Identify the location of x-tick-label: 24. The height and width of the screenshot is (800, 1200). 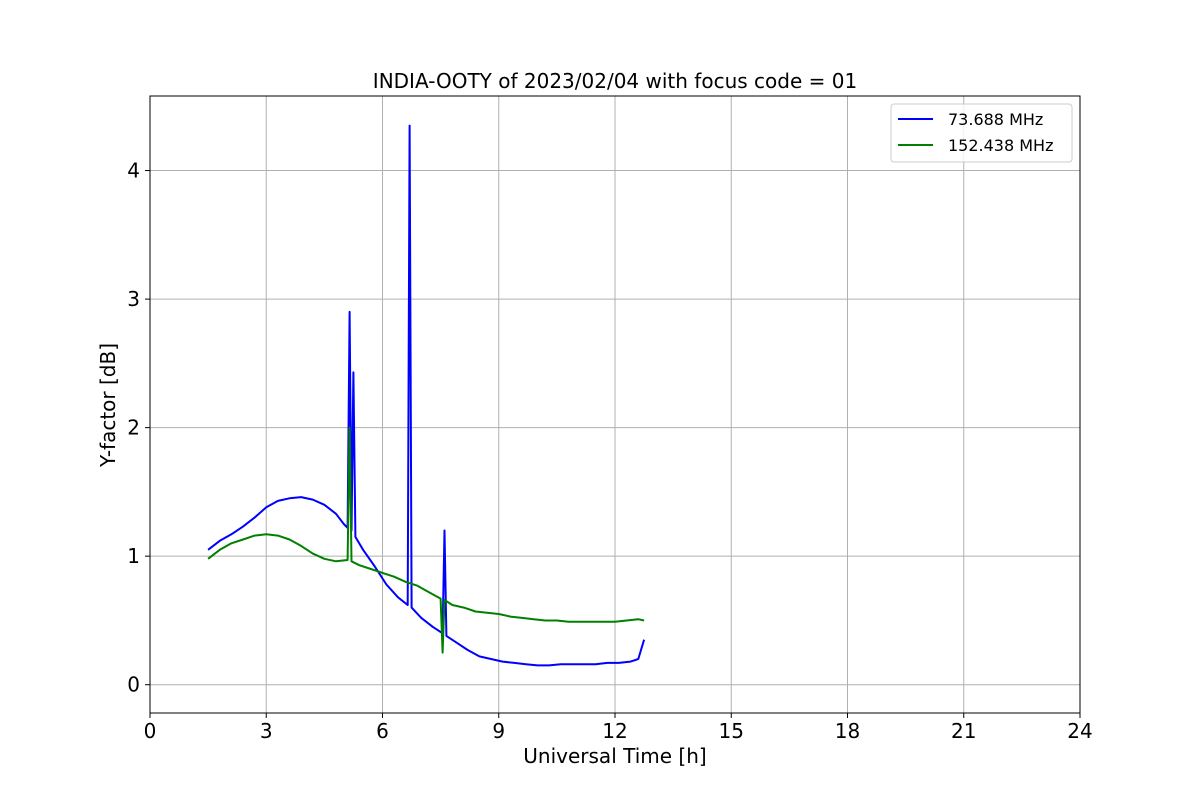
(1079, 731).